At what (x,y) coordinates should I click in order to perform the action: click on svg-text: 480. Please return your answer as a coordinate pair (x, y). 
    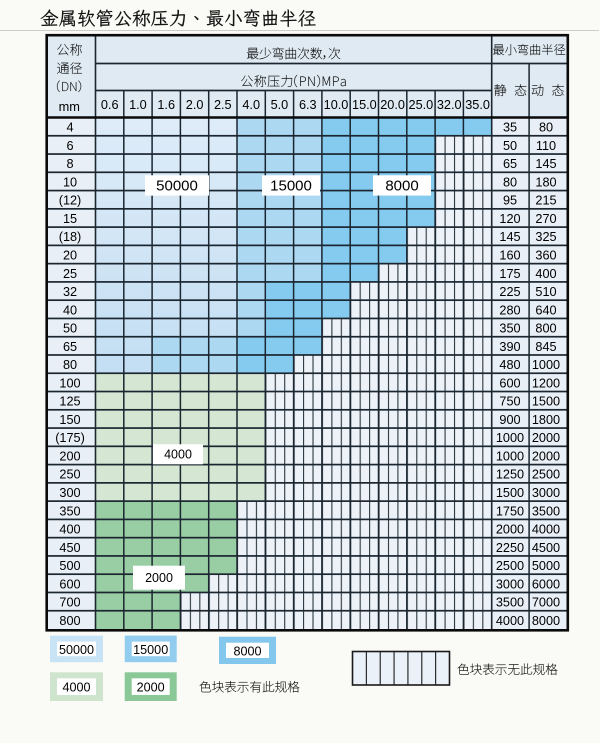
    Looking at the image, I should click on (509, 365).